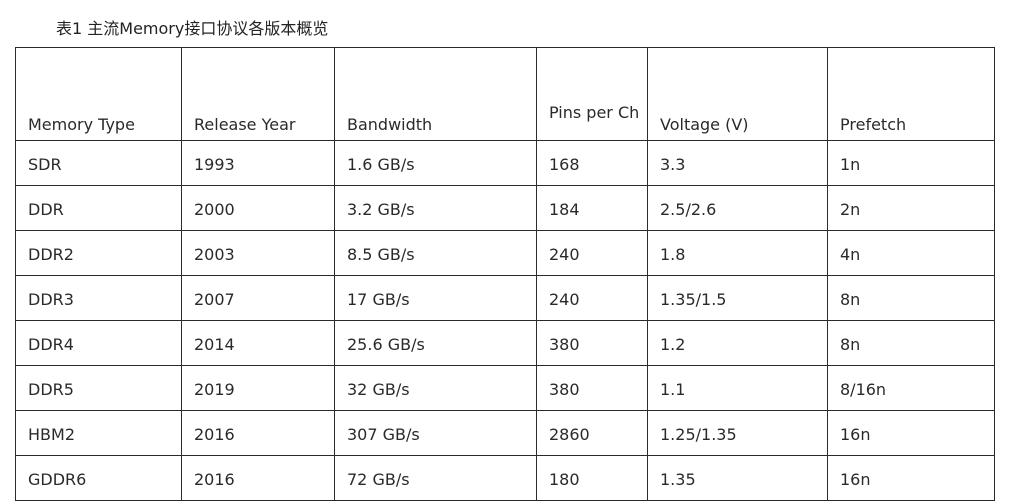 The width and height of the screenshot is (1015, 504). I want to click on cell-bandwidth: 1.6 GB/s, so click(435, 163).